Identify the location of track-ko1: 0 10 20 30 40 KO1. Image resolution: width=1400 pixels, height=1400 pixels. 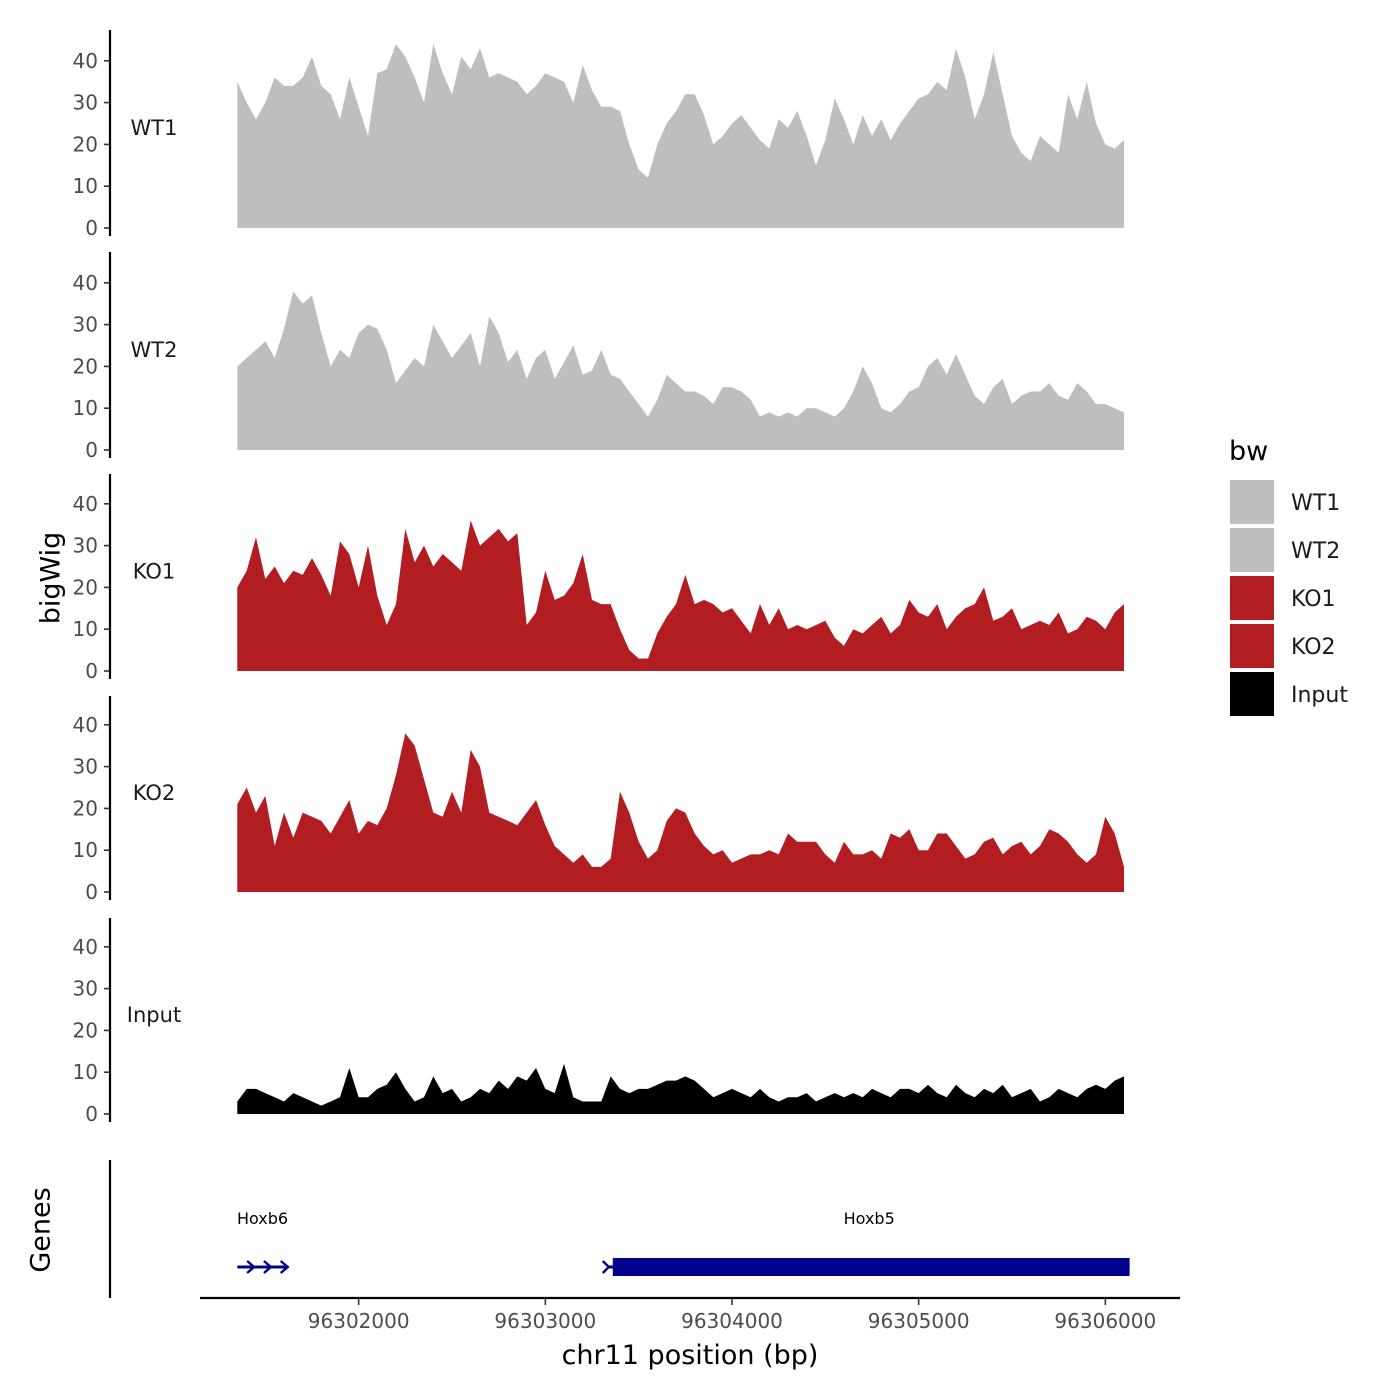
(599, 578).